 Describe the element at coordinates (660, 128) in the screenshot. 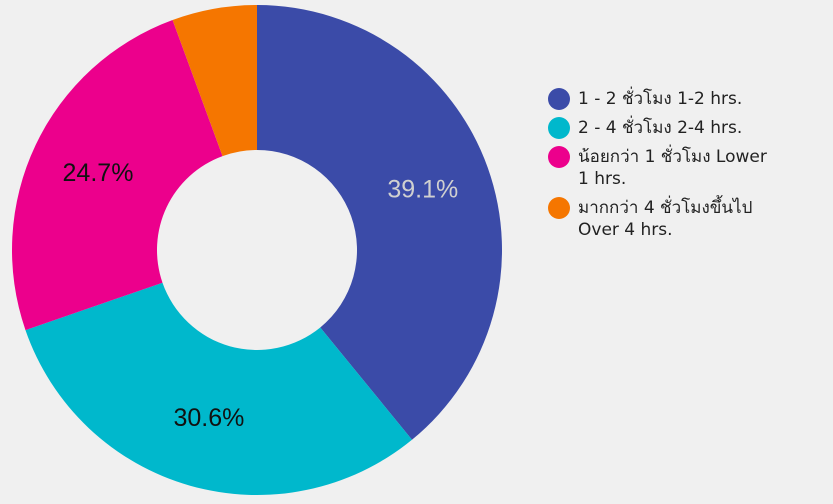

I see `legend-label: 2 - 4 ชั่วโมง 2-4 hrs.` at that location.